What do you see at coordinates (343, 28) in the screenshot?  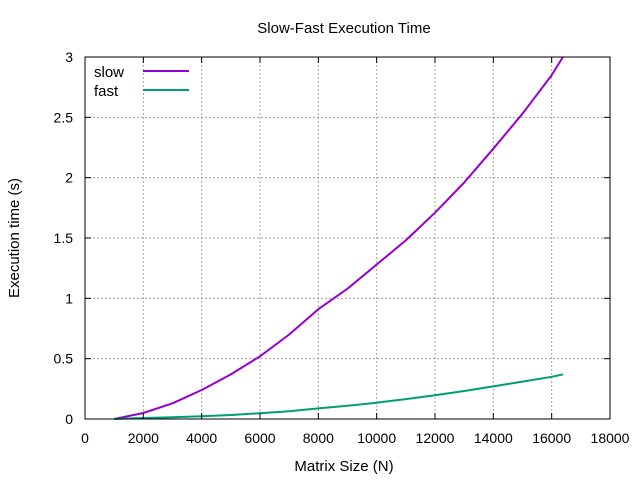 I see `chart-title: Slow-Fast Execution Time` at bounding box center [343, 28].